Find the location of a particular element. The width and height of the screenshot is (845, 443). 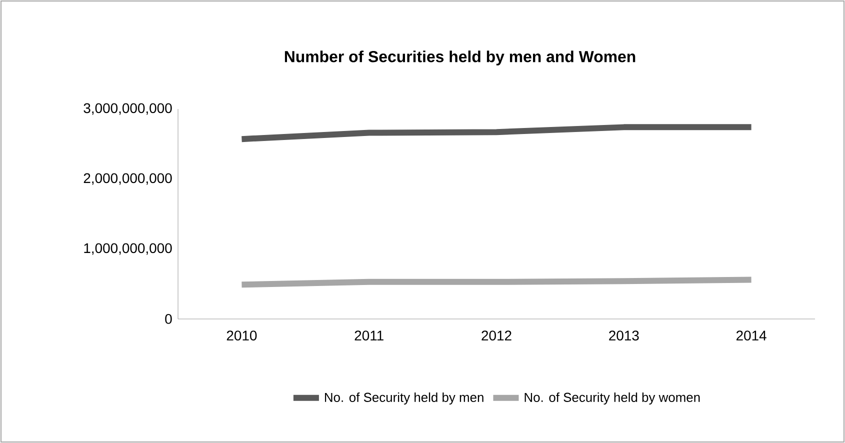

x-tick-label: 2011 is located at coordinates (369, 335).